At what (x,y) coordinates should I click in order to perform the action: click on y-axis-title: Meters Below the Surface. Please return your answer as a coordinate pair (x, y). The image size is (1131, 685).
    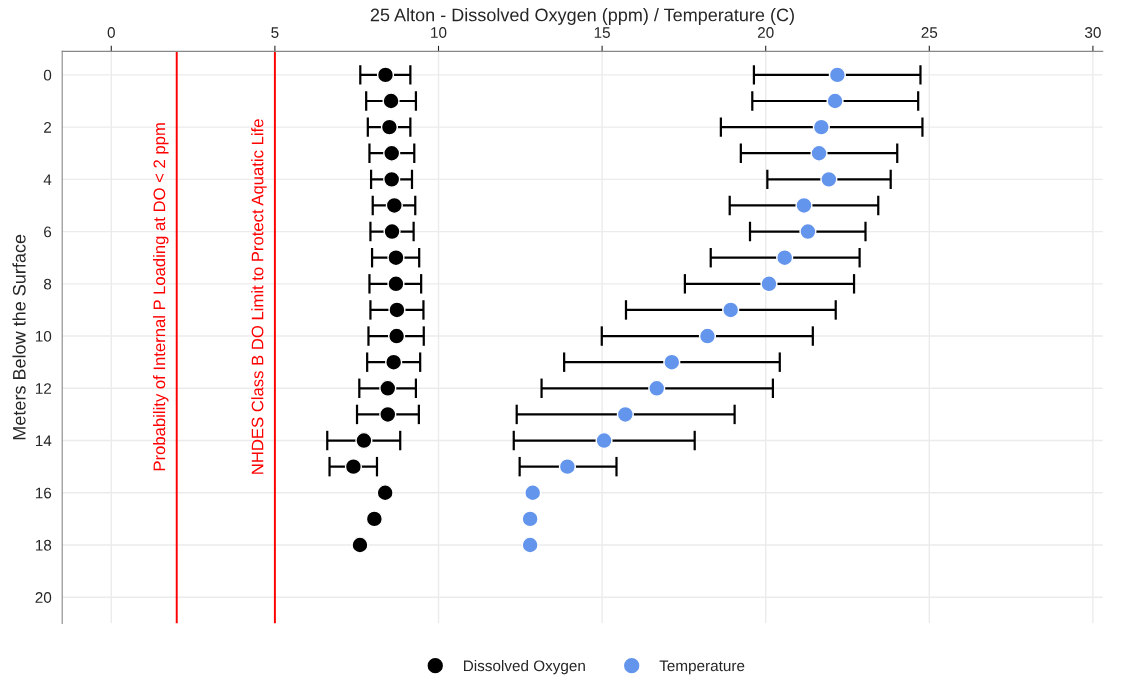
    Looking at the image, I should click on (19, 337).